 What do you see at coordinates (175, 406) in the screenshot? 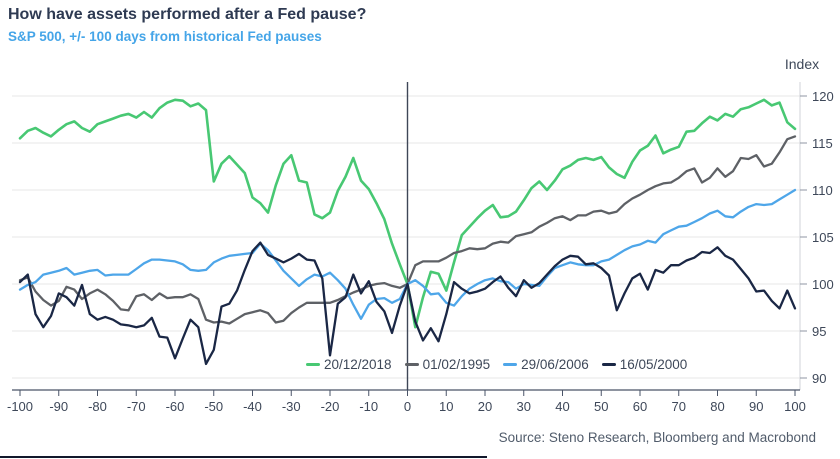
I see `x-tick-label: -60` at bounding box center [175, 406].